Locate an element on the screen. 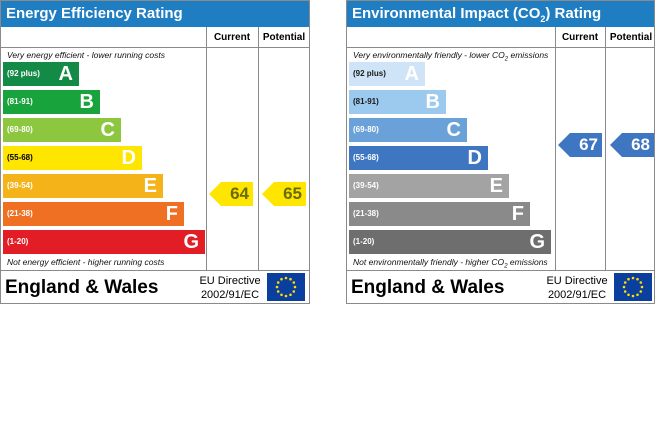  potential-rating-arrow-value: 65 is located at coordinates (292, 193).